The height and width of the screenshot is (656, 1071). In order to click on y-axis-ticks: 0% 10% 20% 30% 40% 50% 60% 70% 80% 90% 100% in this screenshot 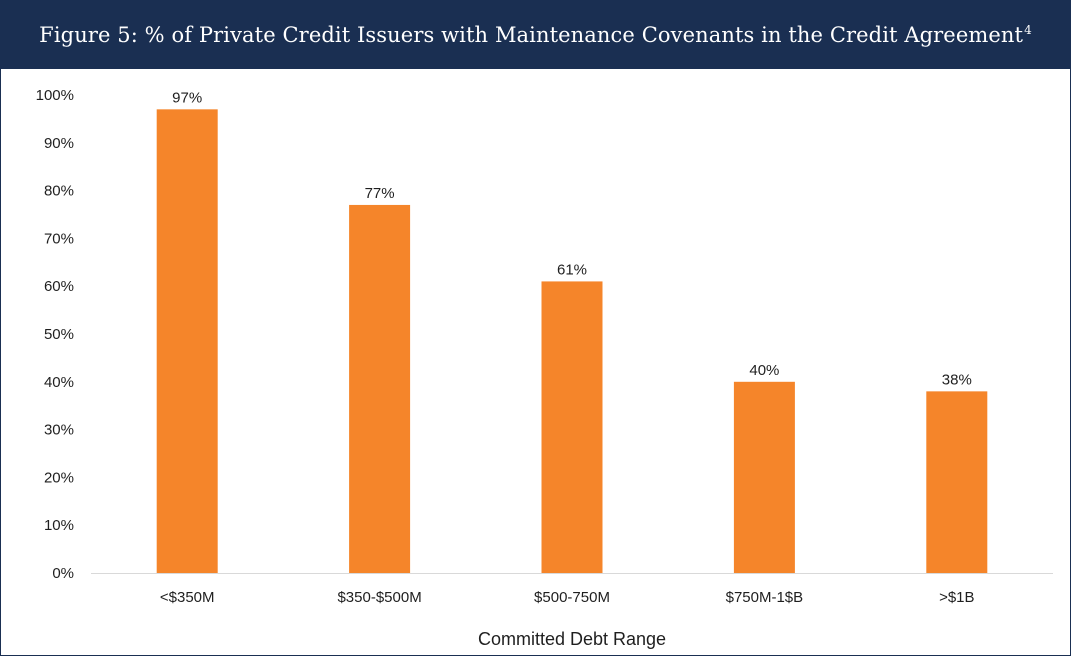, I will do `click(55, 334)`.